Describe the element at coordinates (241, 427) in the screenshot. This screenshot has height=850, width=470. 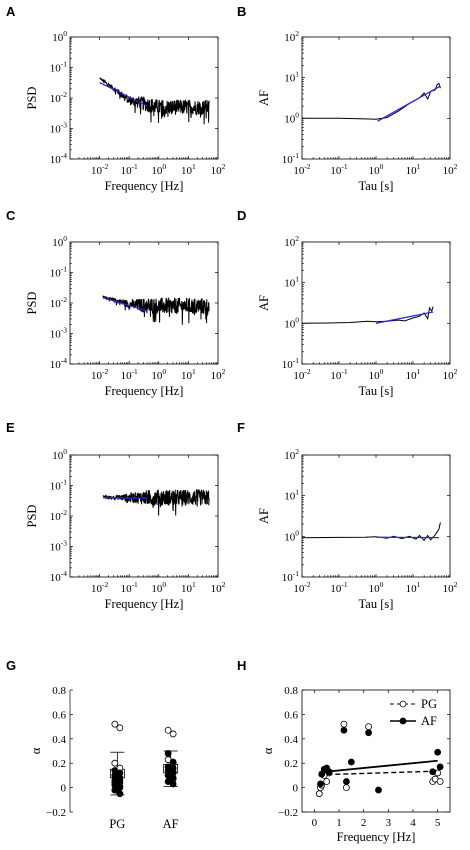
I see `panel-label-f: F` at that location.